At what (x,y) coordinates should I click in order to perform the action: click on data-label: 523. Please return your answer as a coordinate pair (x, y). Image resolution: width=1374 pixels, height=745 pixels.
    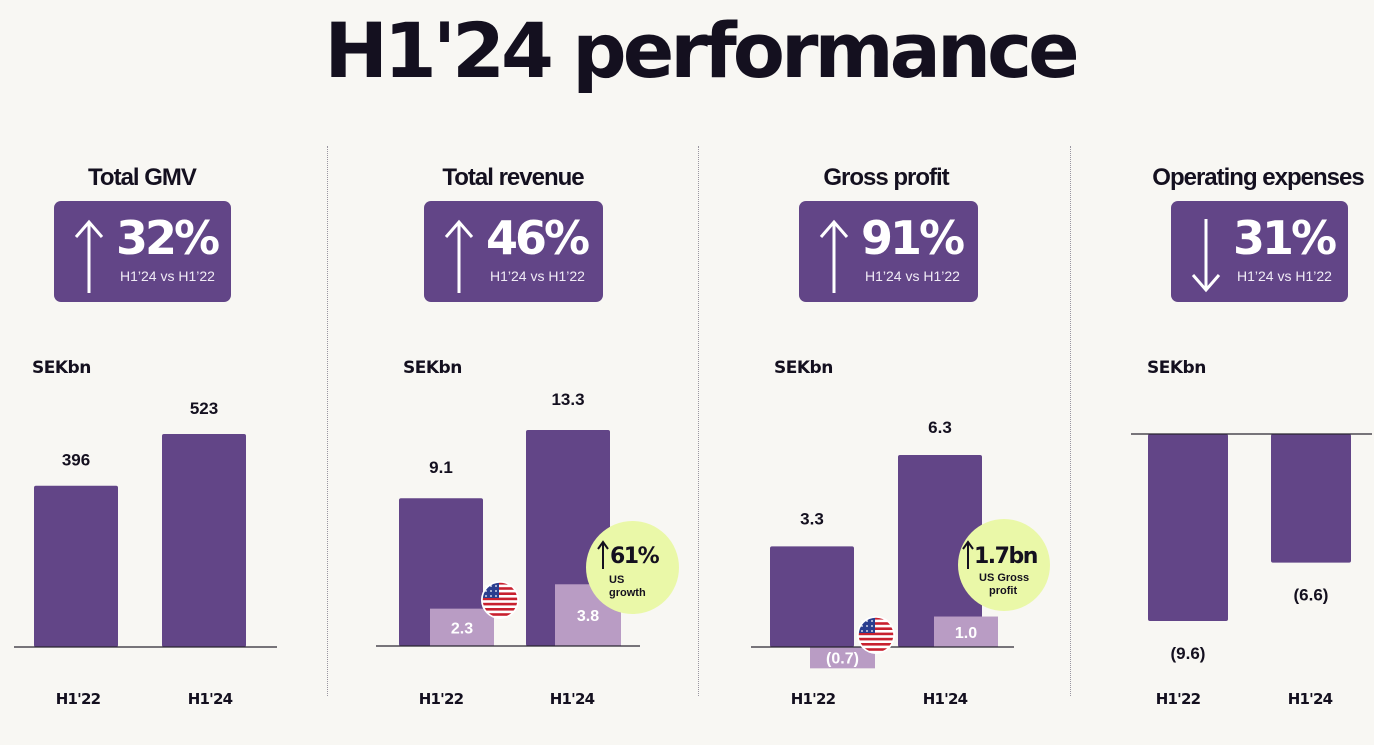
    Looking at the image, I should click on (204, 408).